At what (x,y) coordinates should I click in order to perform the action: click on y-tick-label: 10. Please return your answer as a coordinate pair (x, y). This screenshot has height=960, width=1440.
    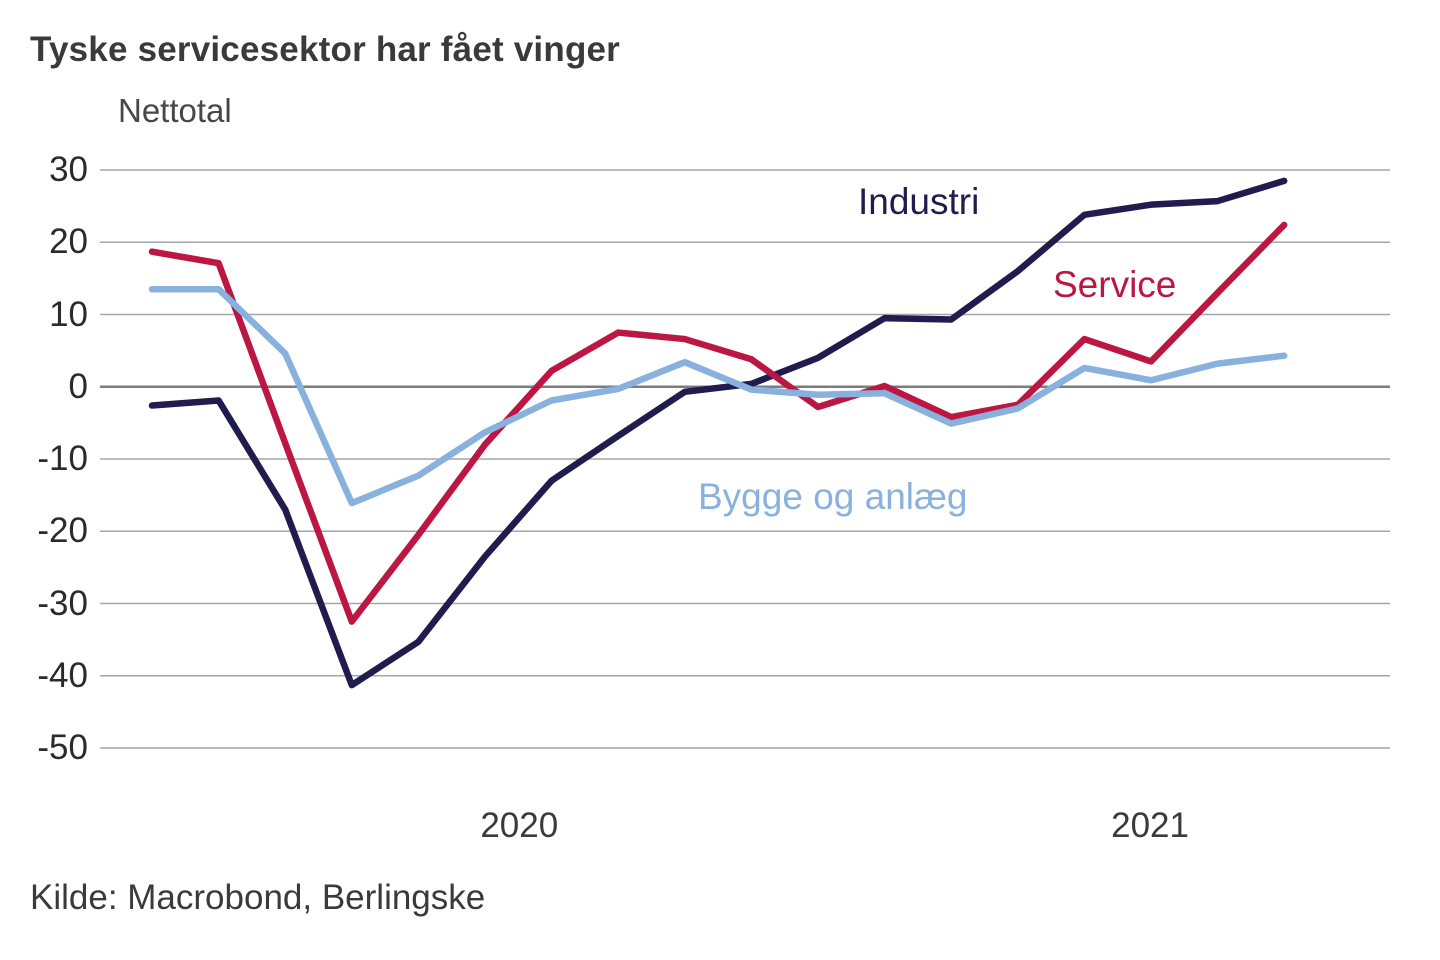
    Looking at the image, I should click on (68, 314).